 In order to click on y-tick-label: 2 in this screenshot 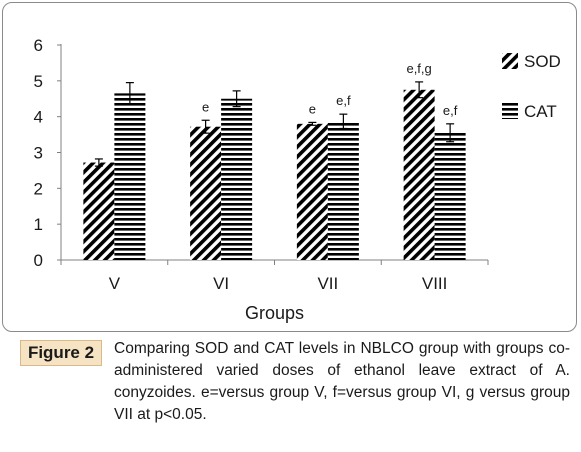, I will do `click(38, 188)`.